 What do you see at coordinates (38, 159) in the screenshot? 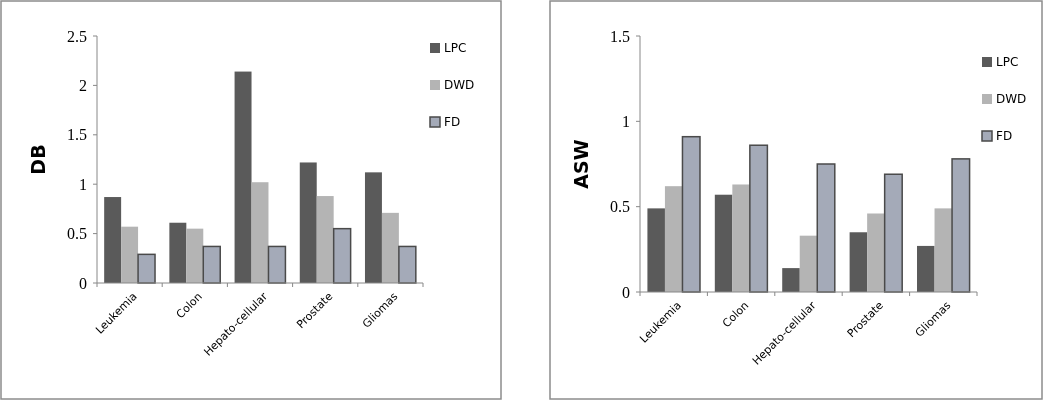
I see `y-axis-title: DB` at bounding box center [38, 159].